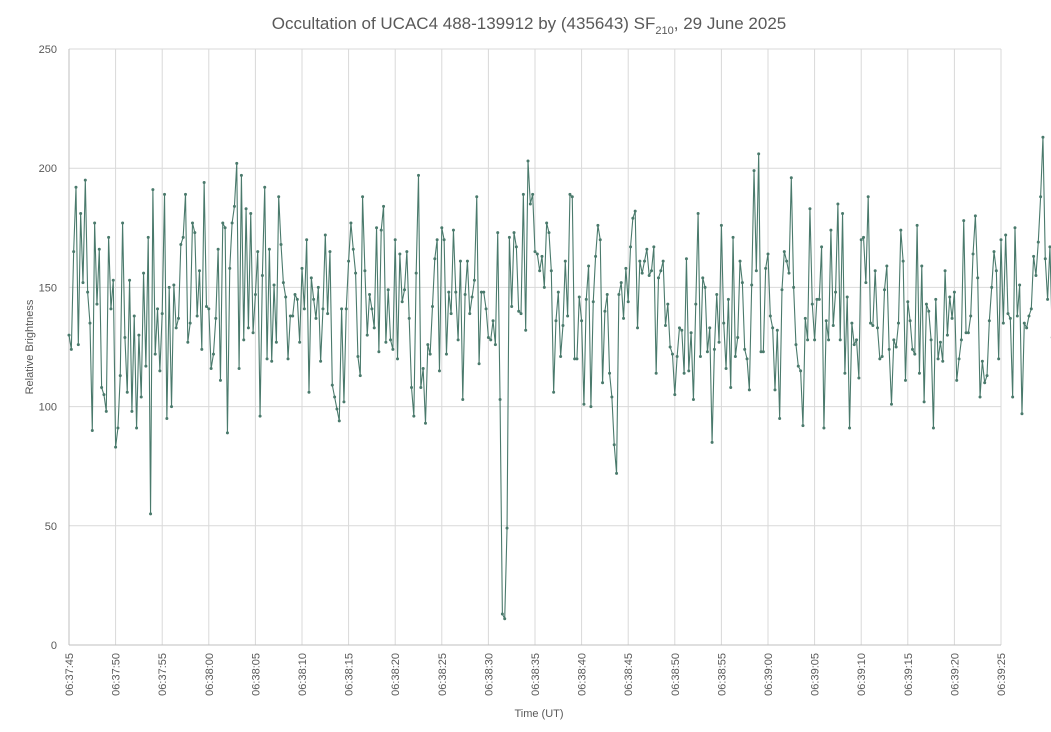 The height and width of the screenshot is (732, 1051). Describe the element at coordinates (816, 674) in the screenshot. I see `x-tick-label: 06:39:05` at that location.